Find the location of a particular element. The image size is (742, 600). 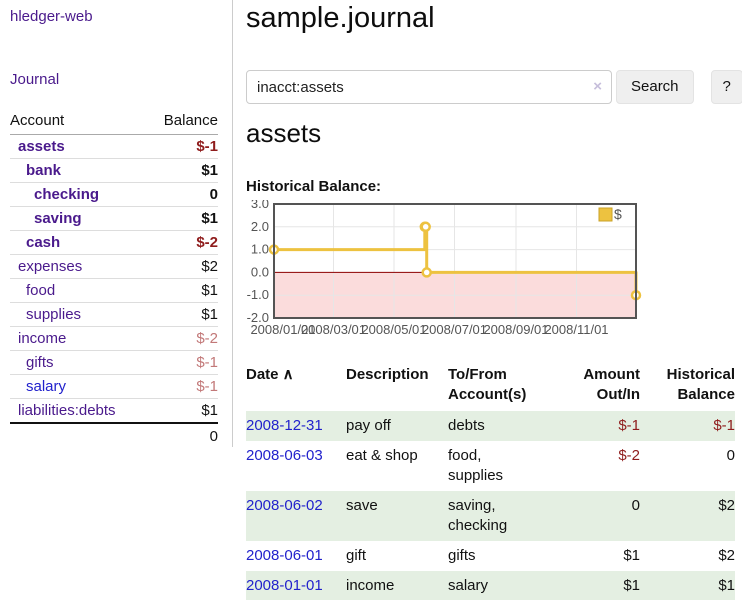

sidebar-account-link: gifts is located at coordinates (40, 362).